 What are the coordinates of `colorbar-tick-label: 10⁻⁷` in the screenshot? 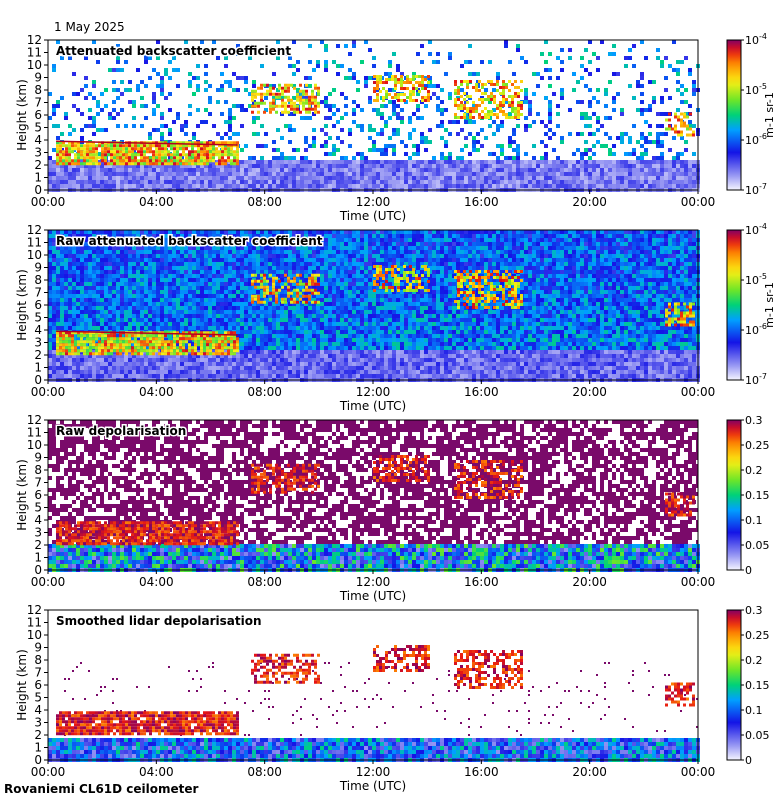 It's located at (756, 189).